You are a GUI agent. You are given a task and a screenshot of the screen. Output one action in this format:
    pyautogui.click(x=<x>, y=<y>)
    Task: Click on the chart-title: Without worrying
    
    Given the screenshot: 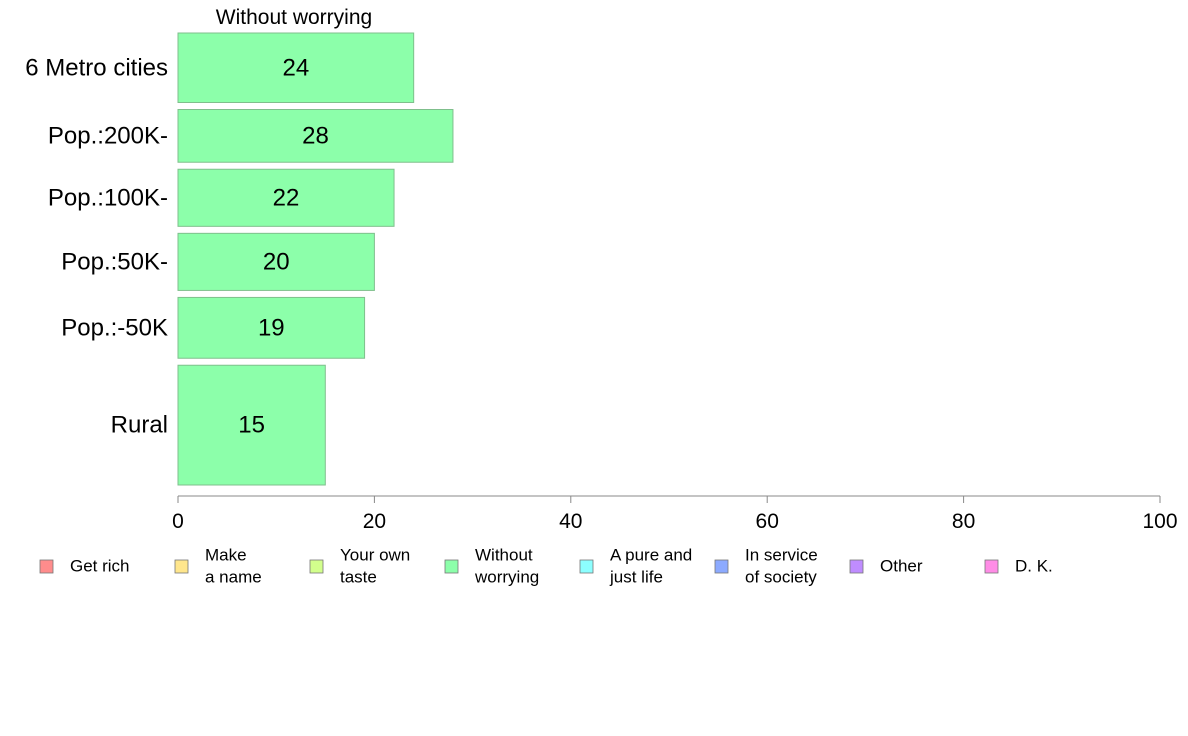 What is the action you would take?
    pyautogui.click(x=294, y=17)
    